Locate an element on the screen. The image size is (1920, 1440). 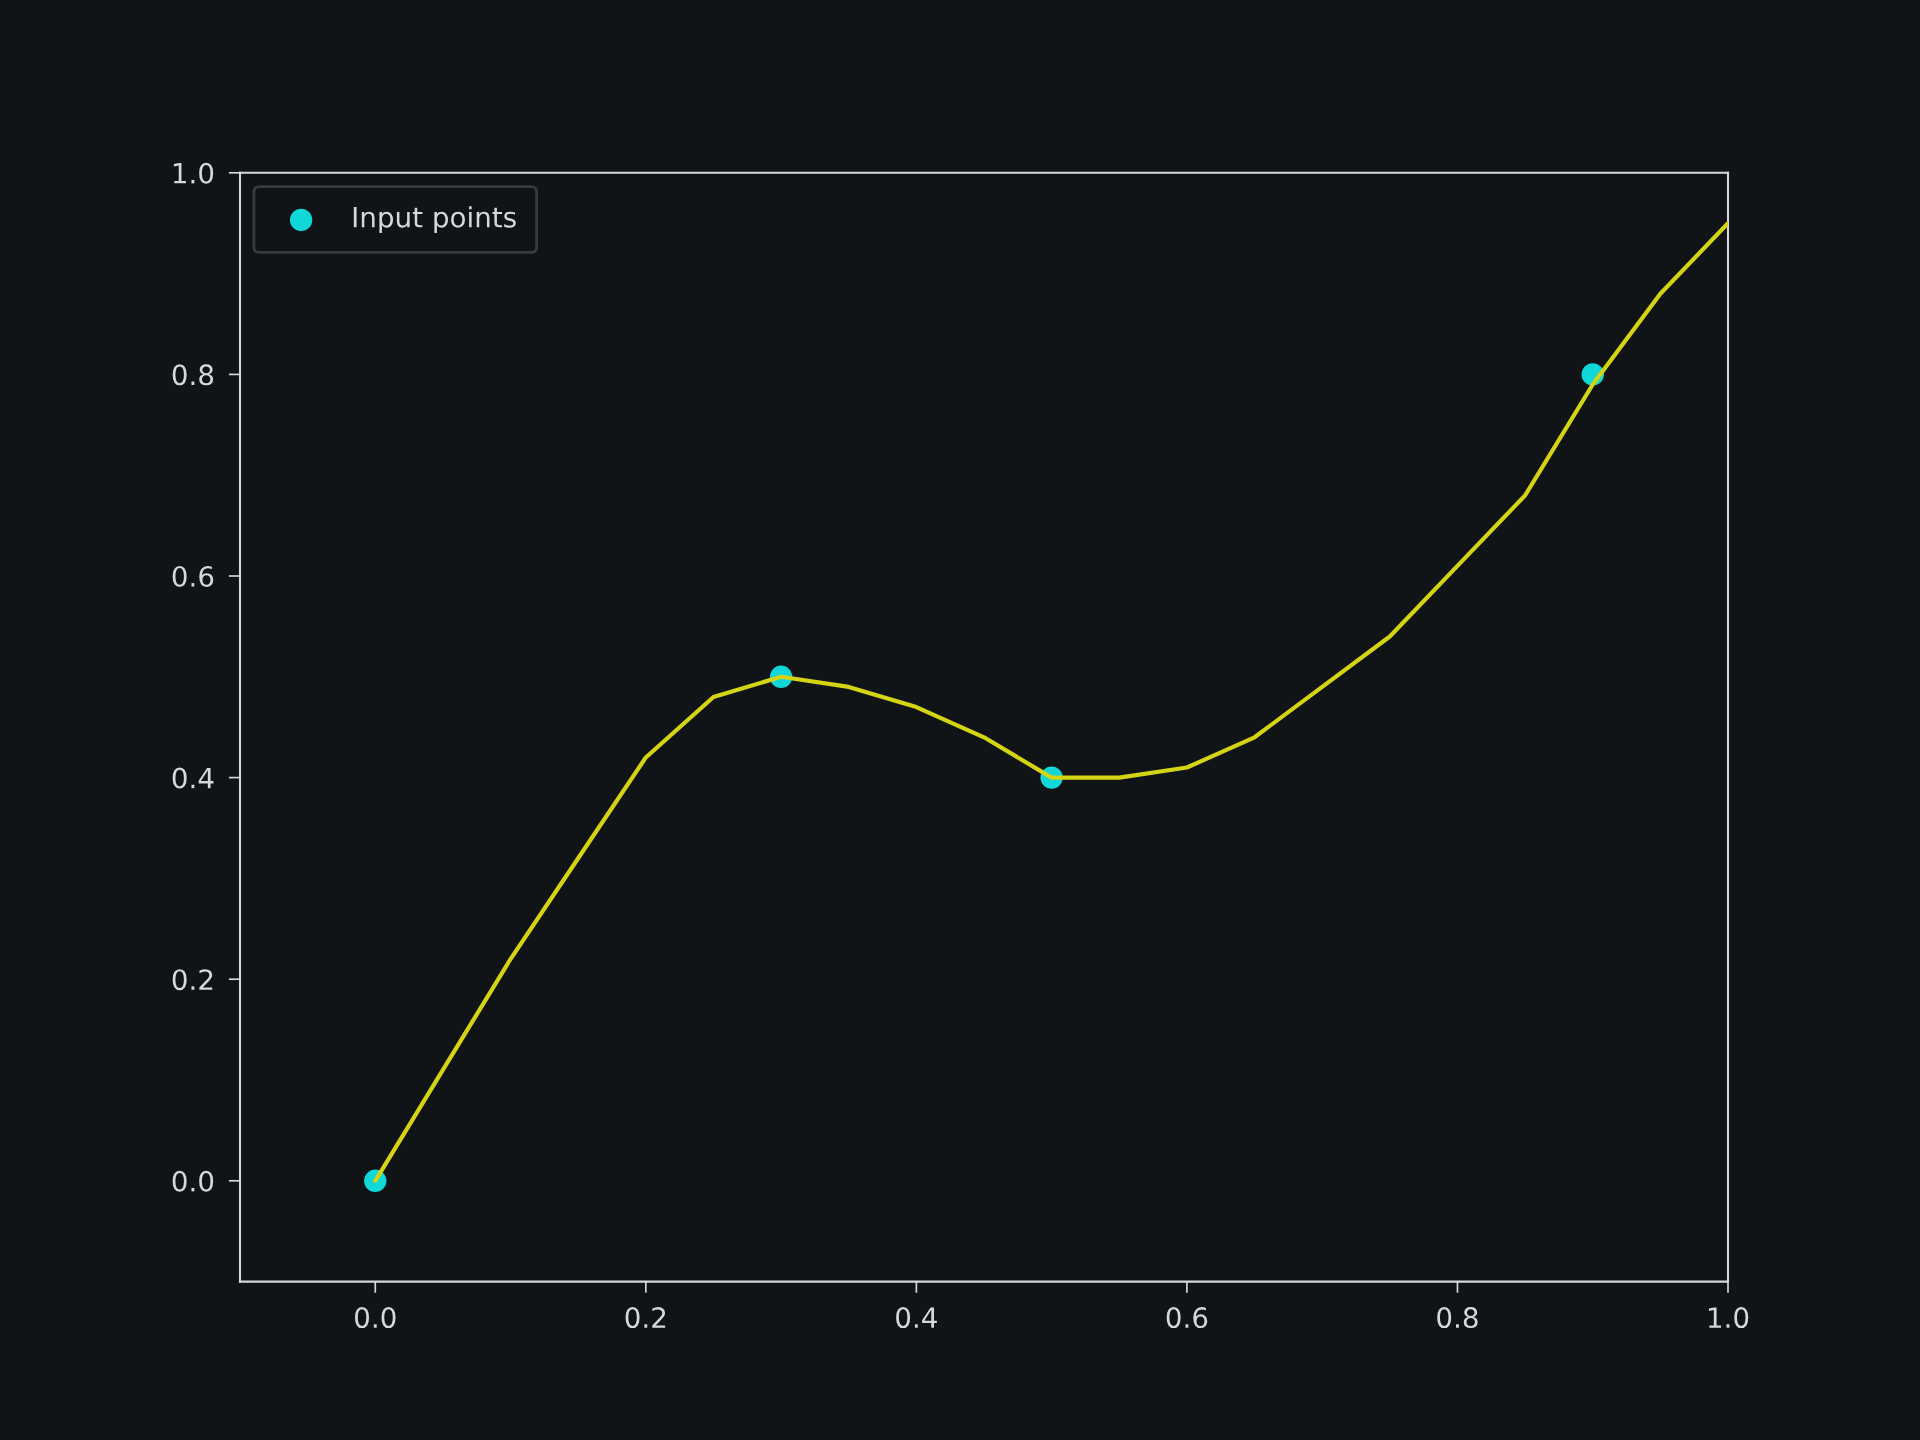
y-tick-label: 0.0 is located at coordinates (193, 1181).